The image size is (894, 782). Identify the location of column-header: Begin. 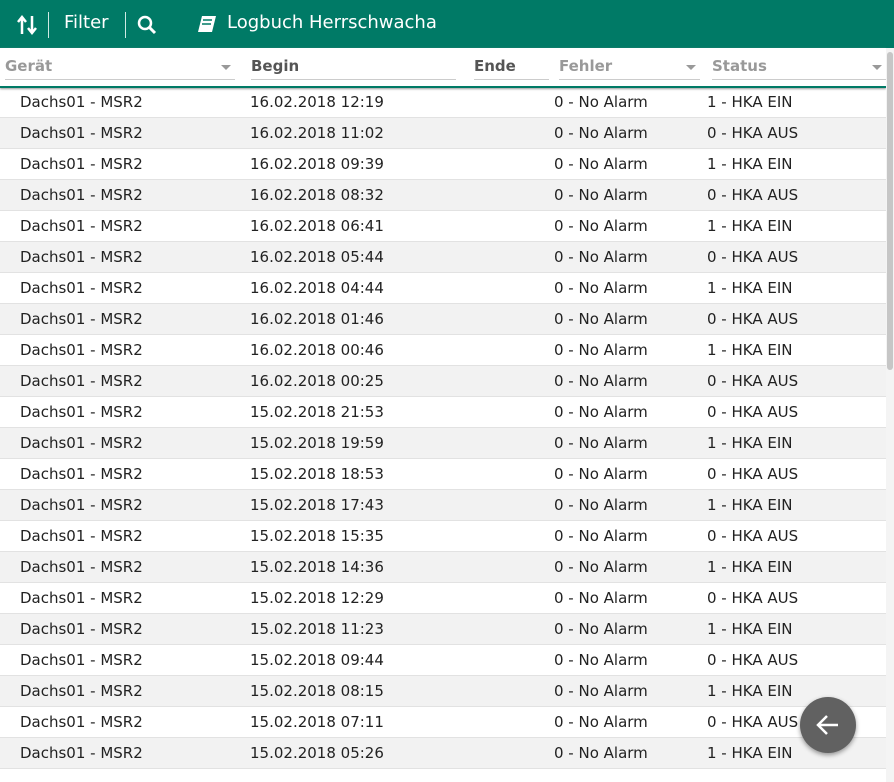
(353, 68).